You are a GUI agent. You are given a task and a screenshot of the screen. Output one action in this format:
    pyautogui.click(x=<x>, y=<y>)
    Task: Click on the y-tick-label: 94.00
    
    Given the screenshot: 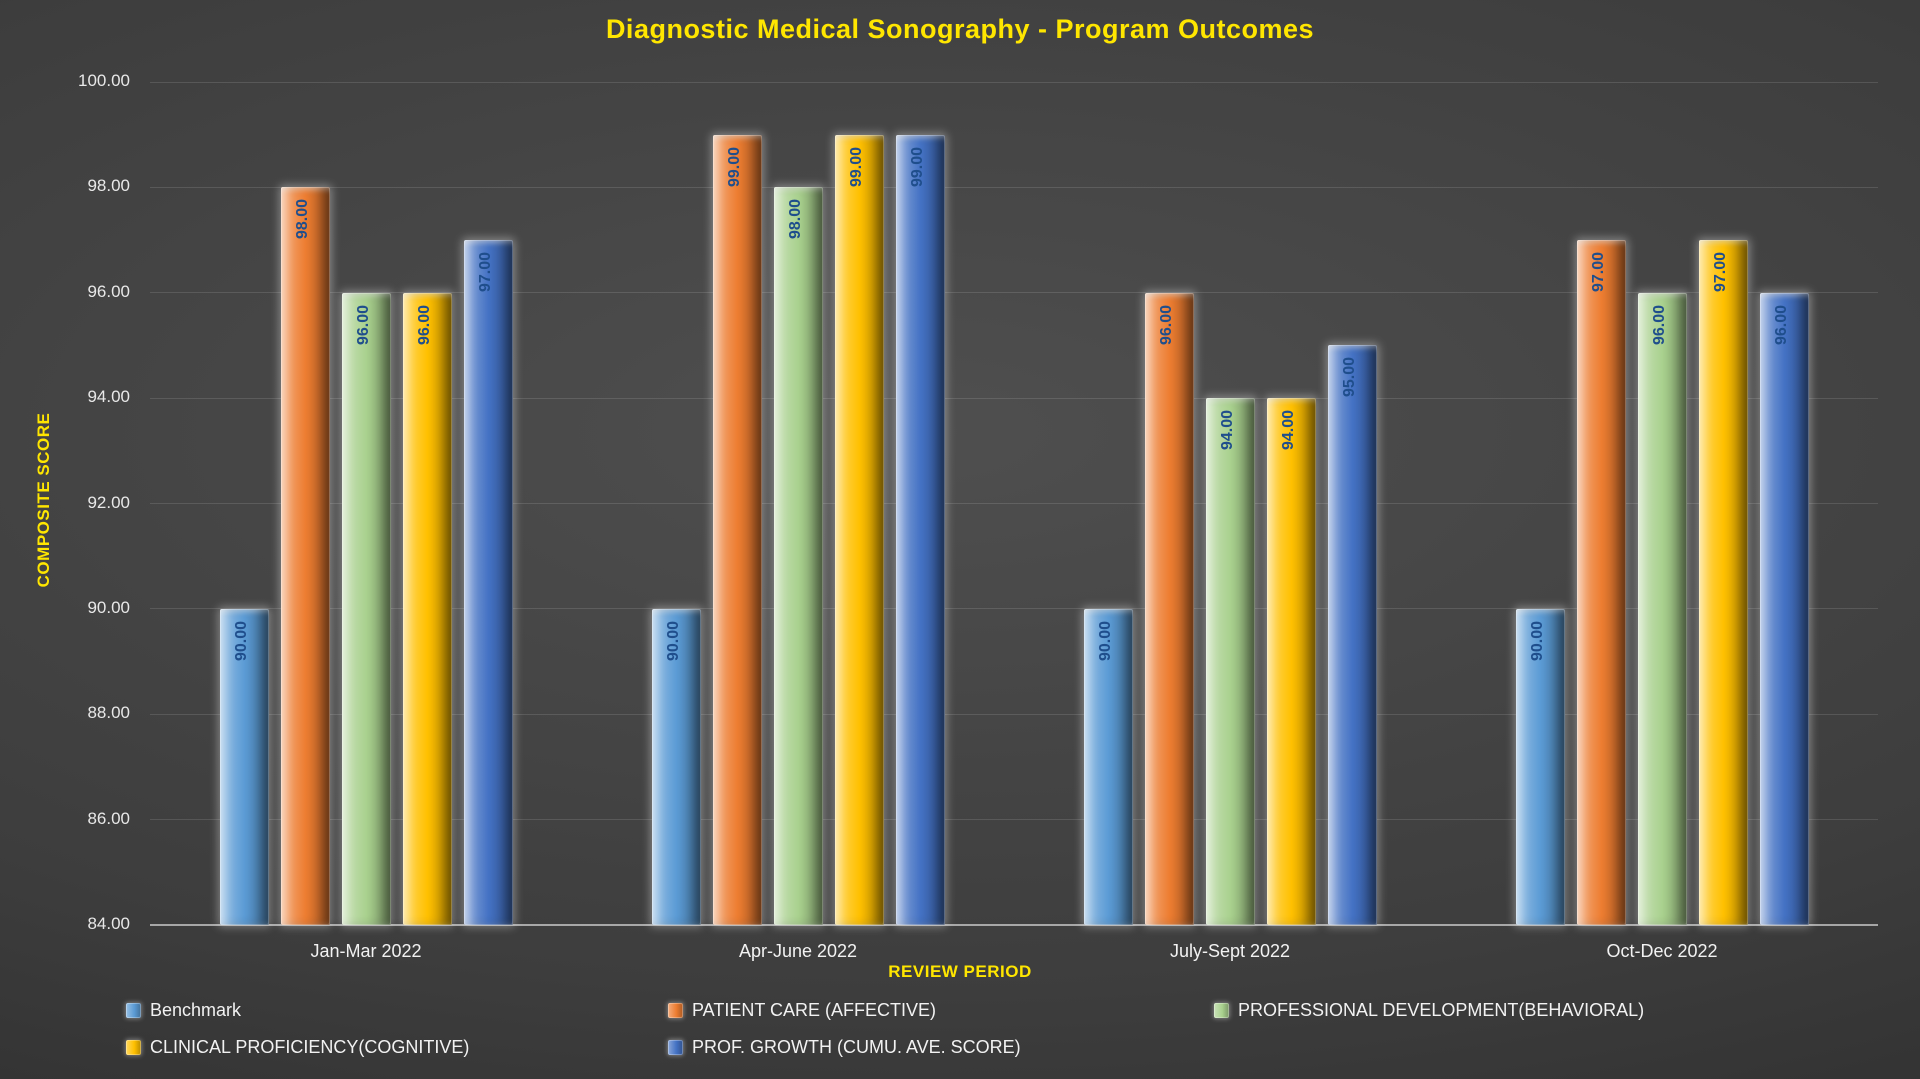 What is the action you would take?
    pyautogui.click(x=108, y=397)
    